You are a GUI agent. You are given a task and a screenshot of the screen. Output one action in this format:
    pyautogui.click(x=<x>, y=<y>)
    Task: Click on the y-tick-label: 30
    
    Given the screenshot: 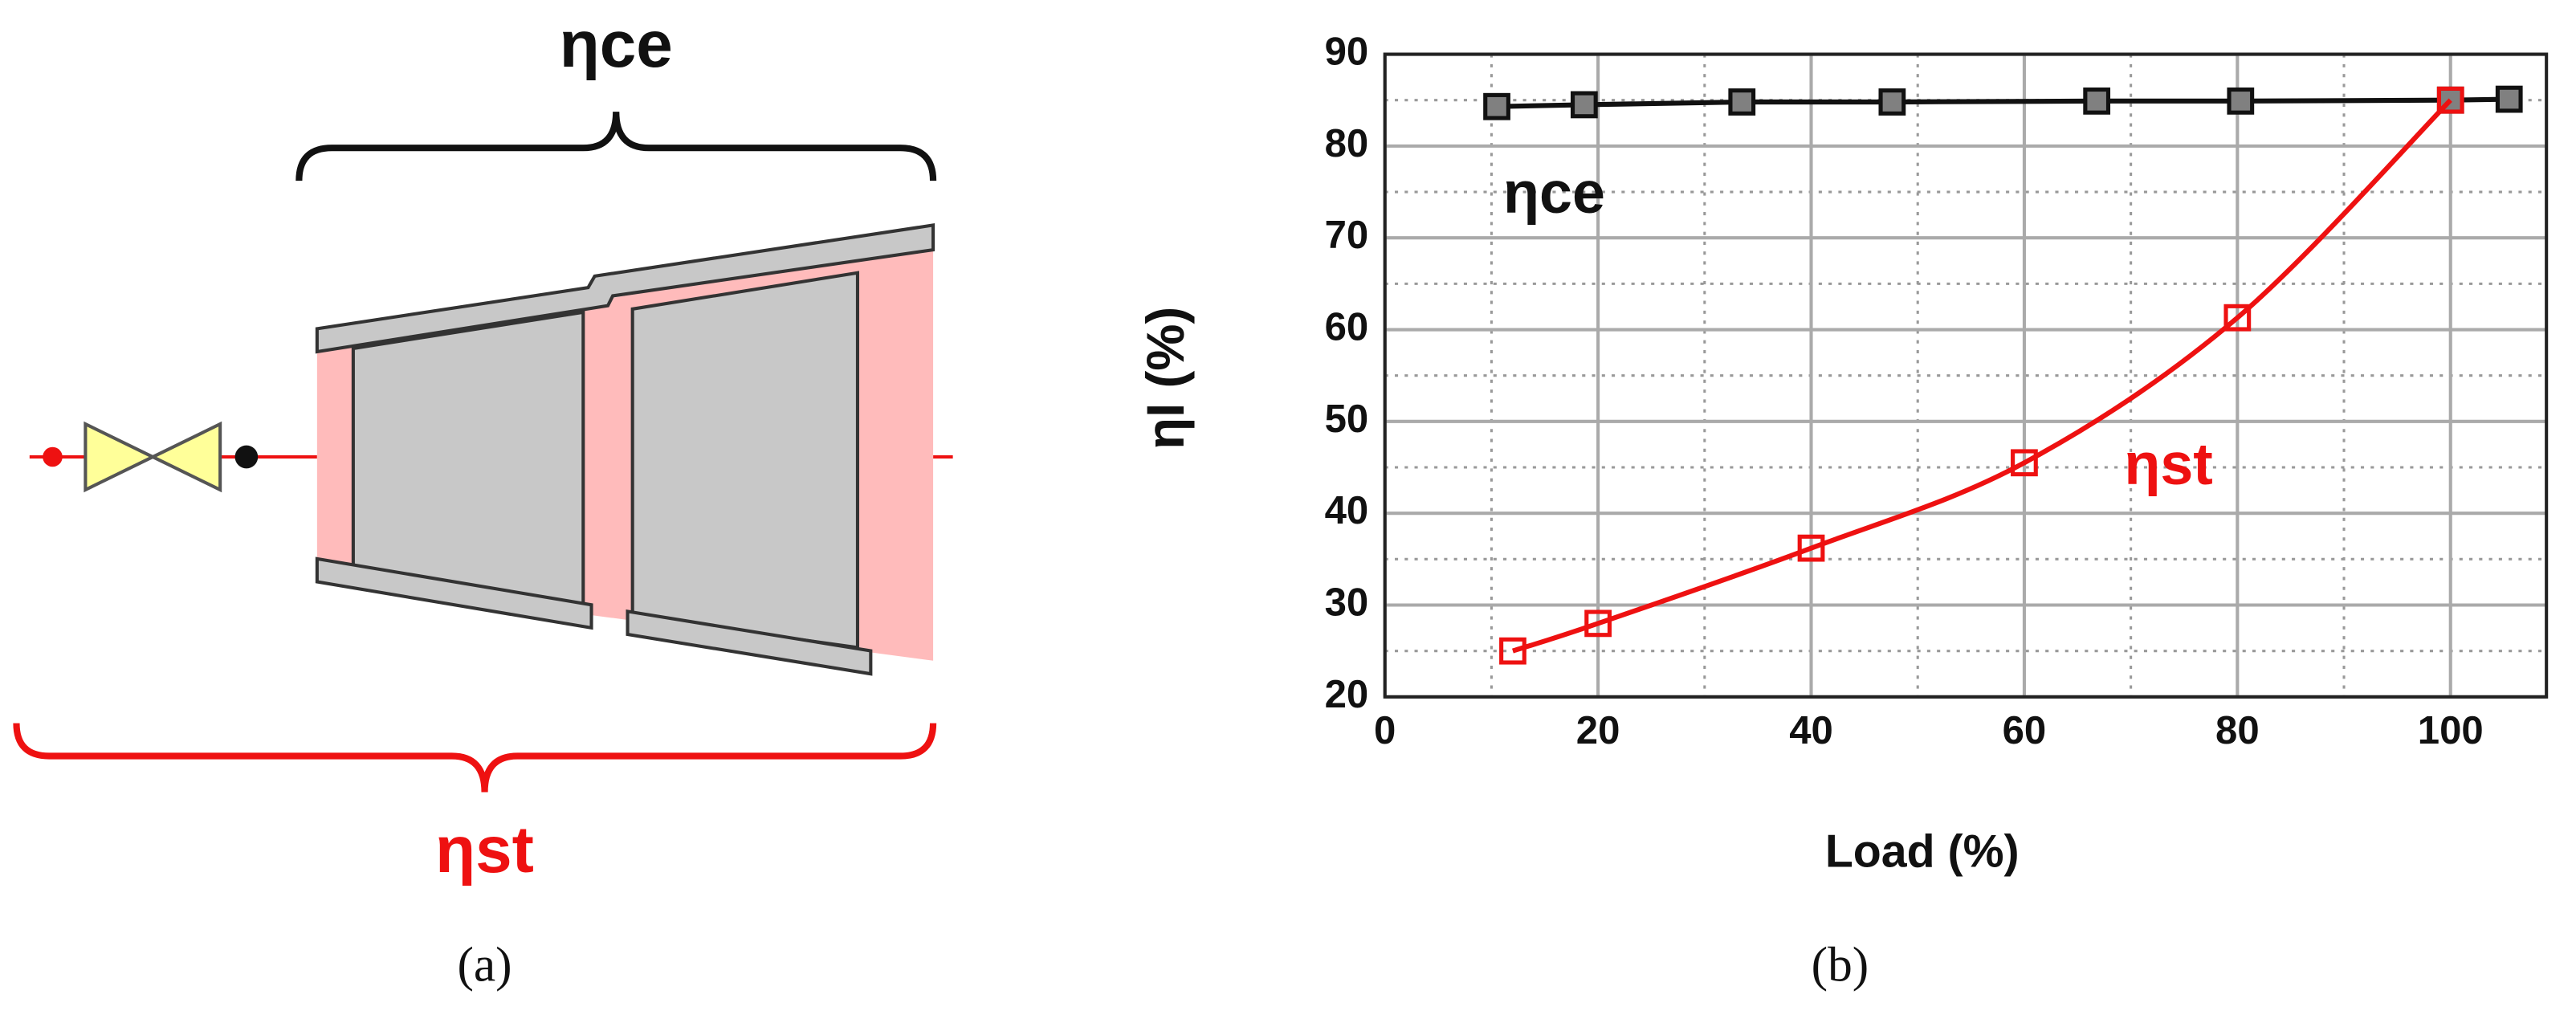 What is the action you would take?
    pyautogui.click(x=1347, y=603)
    